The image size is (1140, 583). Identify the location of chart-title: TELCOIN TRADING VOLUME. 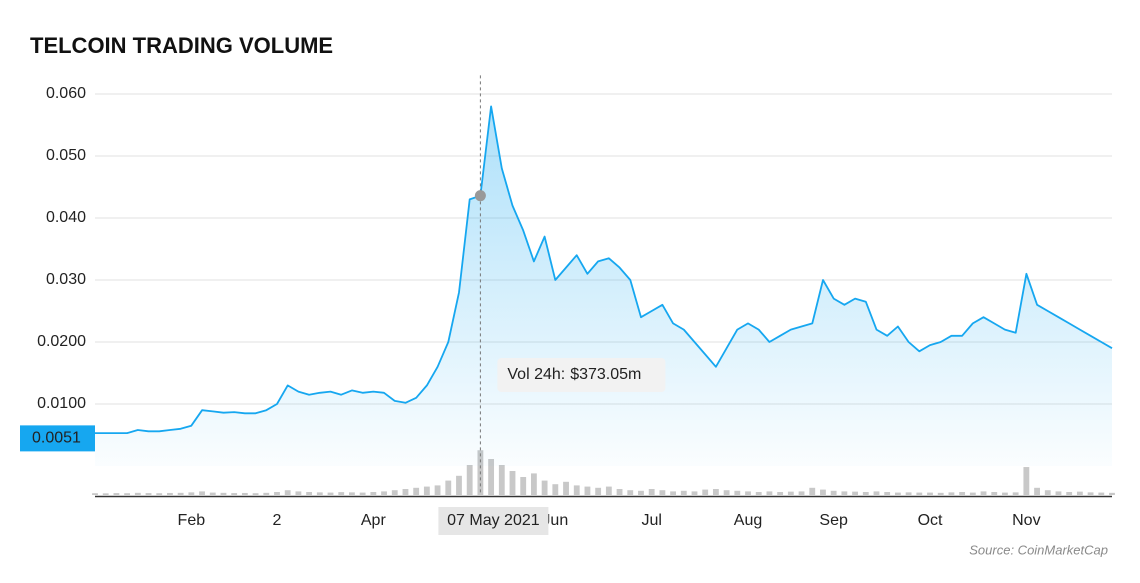
(181, 45).